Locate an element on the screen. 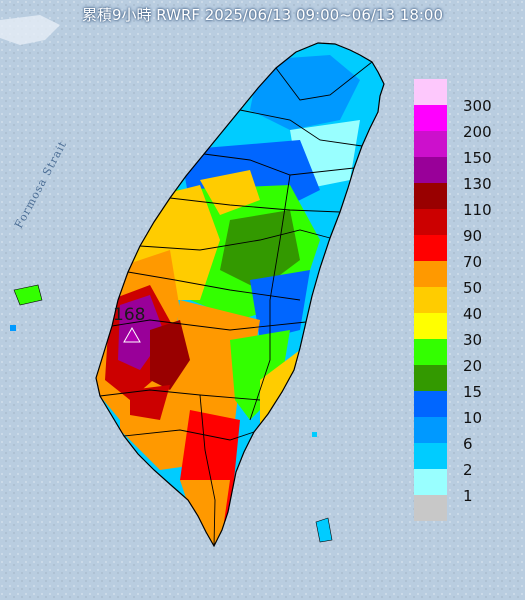 The width and height of the screenshot is (525, 600). legend-label: 130 is located at coordinates (477, 184).